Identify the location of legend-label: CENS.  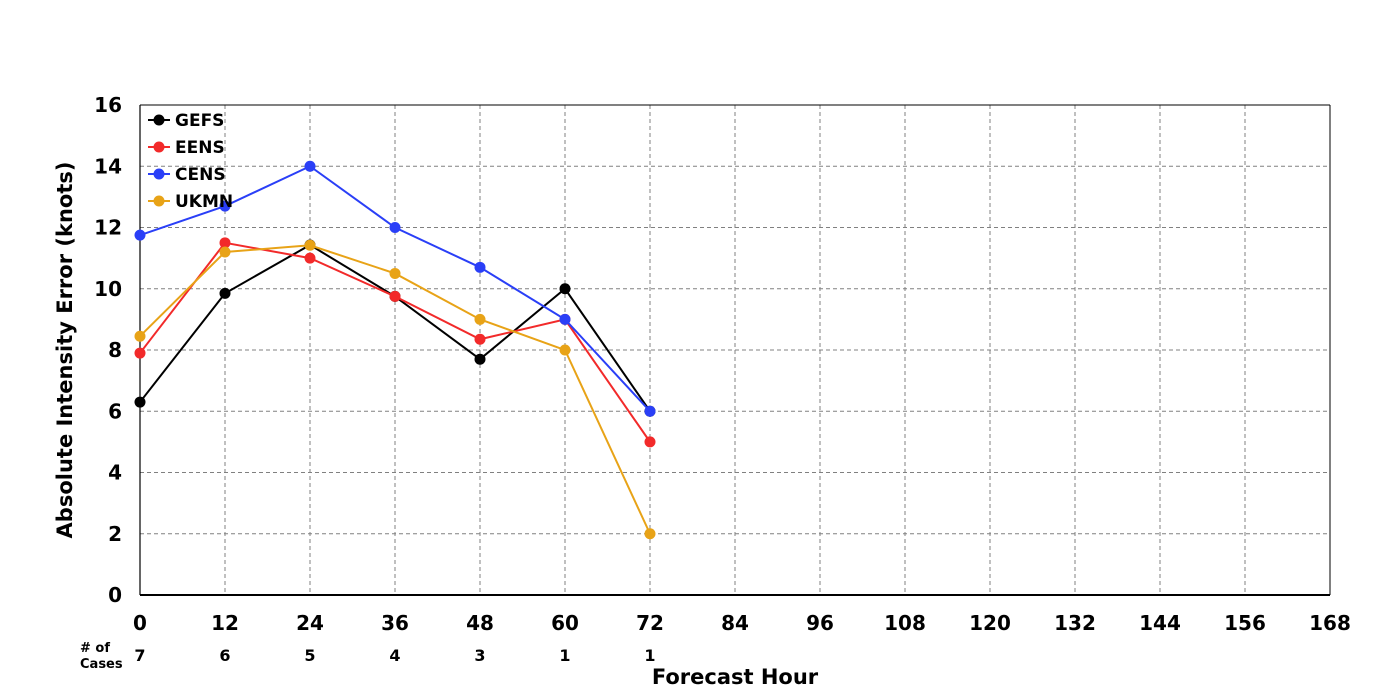
(200, 175).